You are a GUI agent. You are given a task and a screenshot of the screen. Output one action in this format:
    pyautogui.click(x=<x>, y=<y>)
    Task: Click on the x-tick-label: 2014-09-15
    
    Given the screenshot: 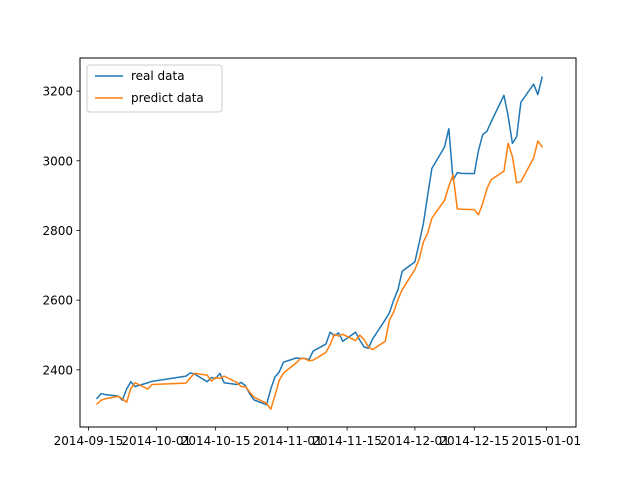 What is the action you would take?
    pyautogui.click(x=89, y=441)
    